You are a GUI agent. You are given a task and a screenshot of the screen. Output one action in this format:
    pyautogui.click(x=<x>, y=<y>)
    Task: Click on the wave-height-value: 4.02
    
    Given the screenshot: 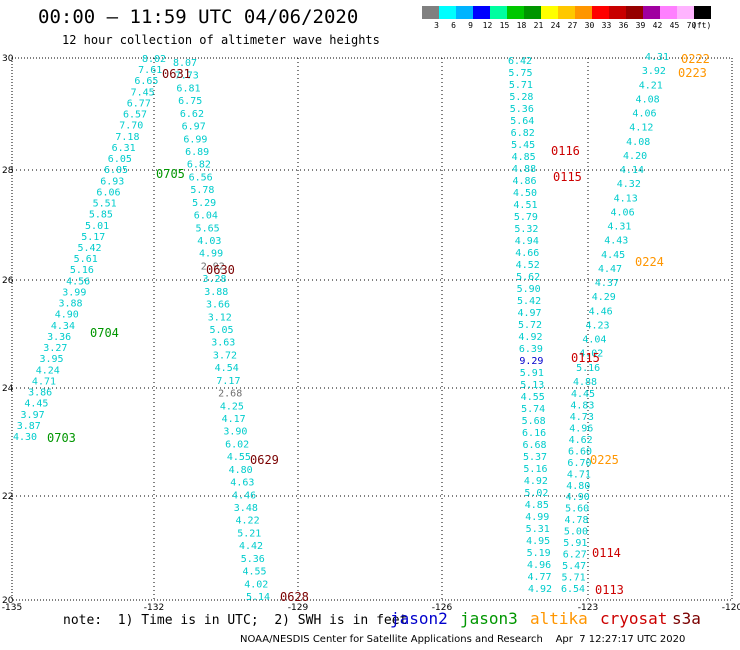 What is the action you would take?
    pyautogui.click(x=256, y=584)
    